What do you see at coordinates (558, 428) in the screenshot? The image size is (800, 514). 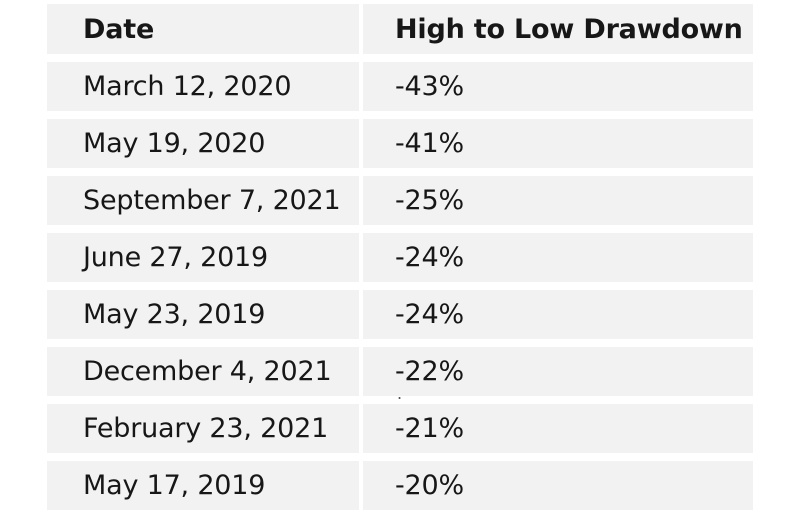 I see `drawdown-cell: -21%` at bounding box center [558, 428].